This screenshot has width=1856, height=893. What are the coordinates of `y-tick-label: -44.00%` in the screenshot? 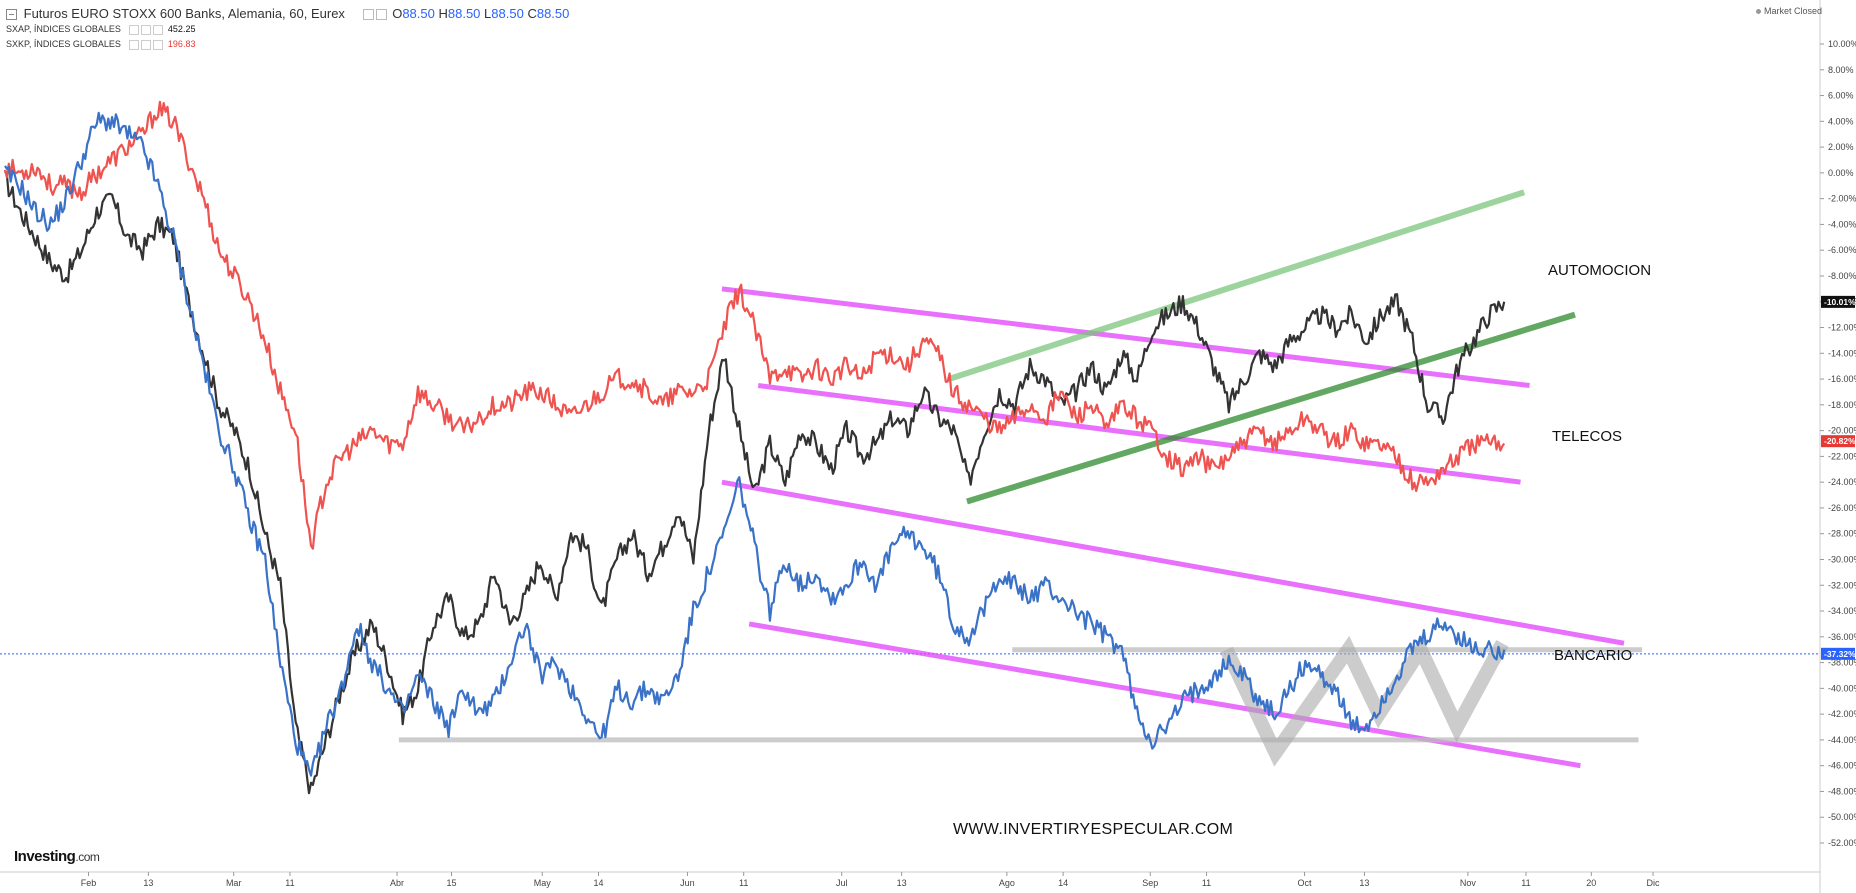 It's located at (1842, 740).